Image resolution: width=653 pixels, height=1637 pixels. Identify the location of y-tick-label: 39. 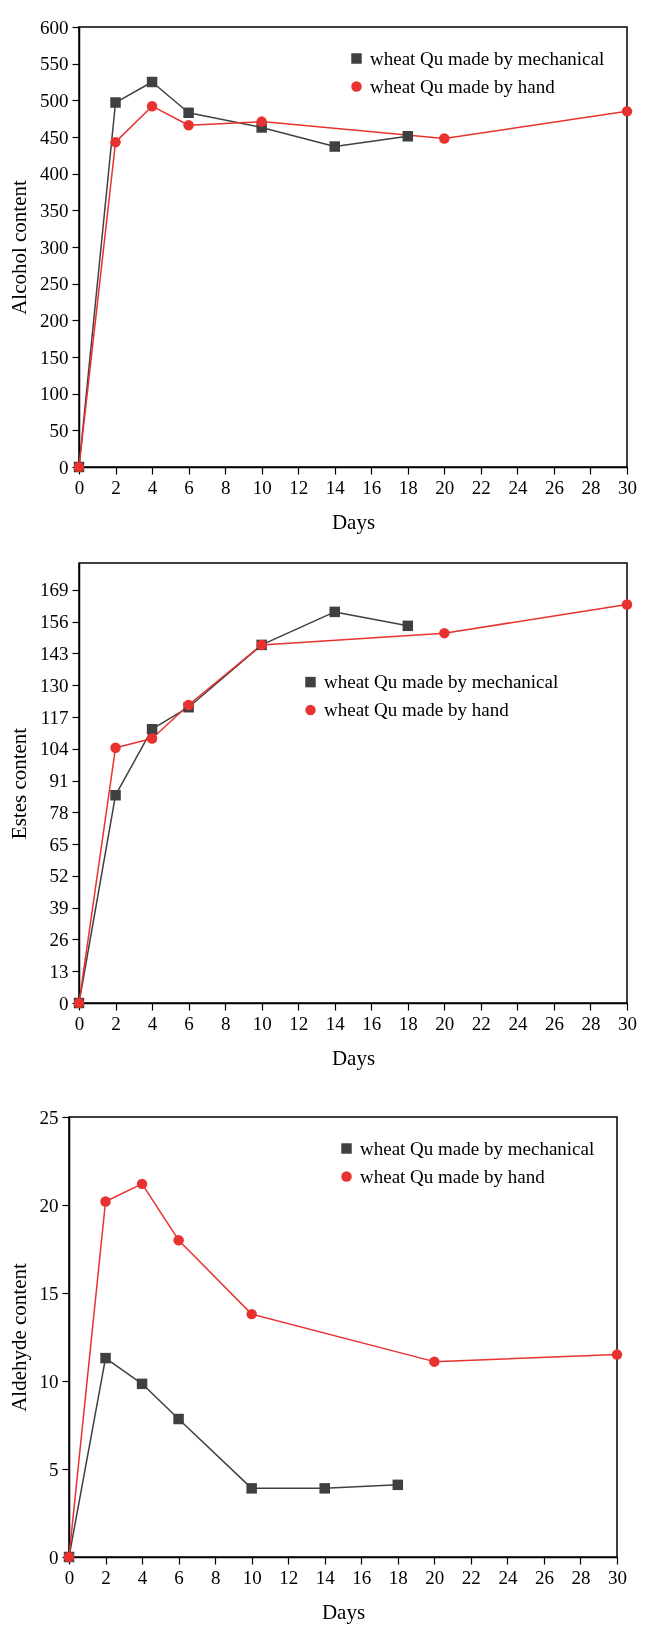
(59, 908).